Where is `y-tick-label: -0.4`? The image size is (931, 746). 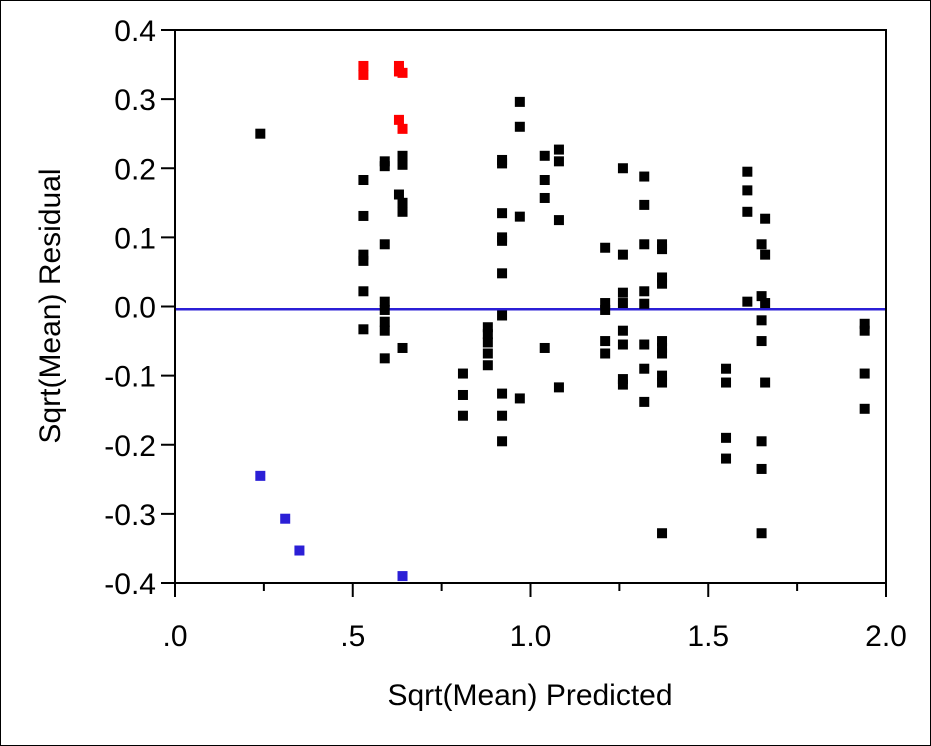 y-tick-label: -0.4 is located at coordinates (130, 584).